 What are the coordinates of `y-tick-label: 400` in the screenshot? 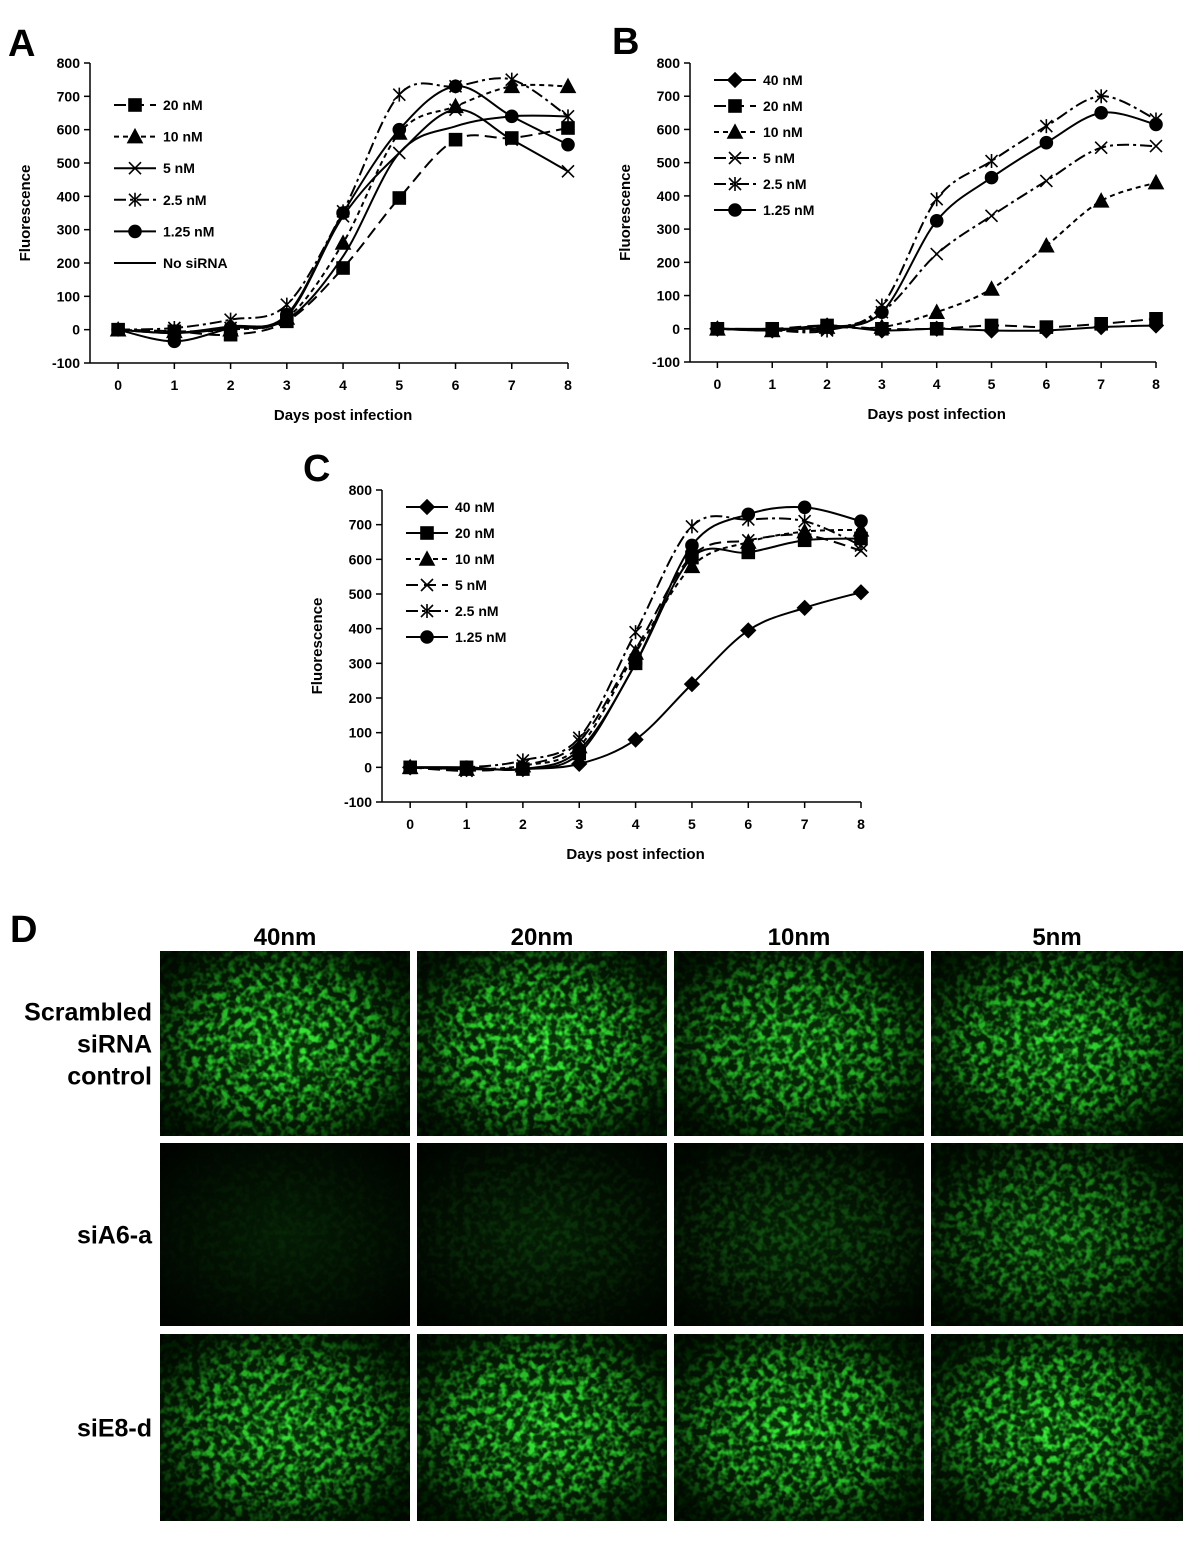 It's located at (669, 196).